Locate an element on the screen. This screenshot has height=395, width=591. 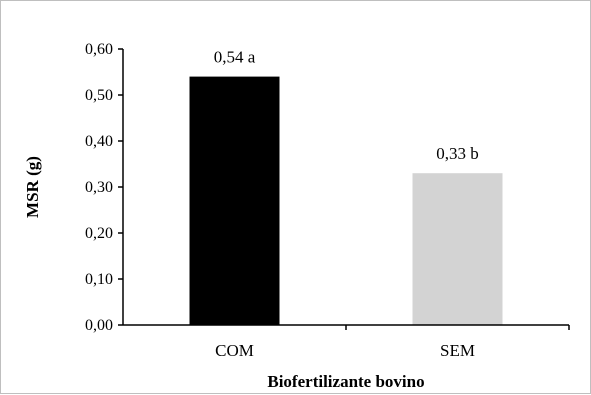
x-category-label: COM is located at coordinates (234, 350).